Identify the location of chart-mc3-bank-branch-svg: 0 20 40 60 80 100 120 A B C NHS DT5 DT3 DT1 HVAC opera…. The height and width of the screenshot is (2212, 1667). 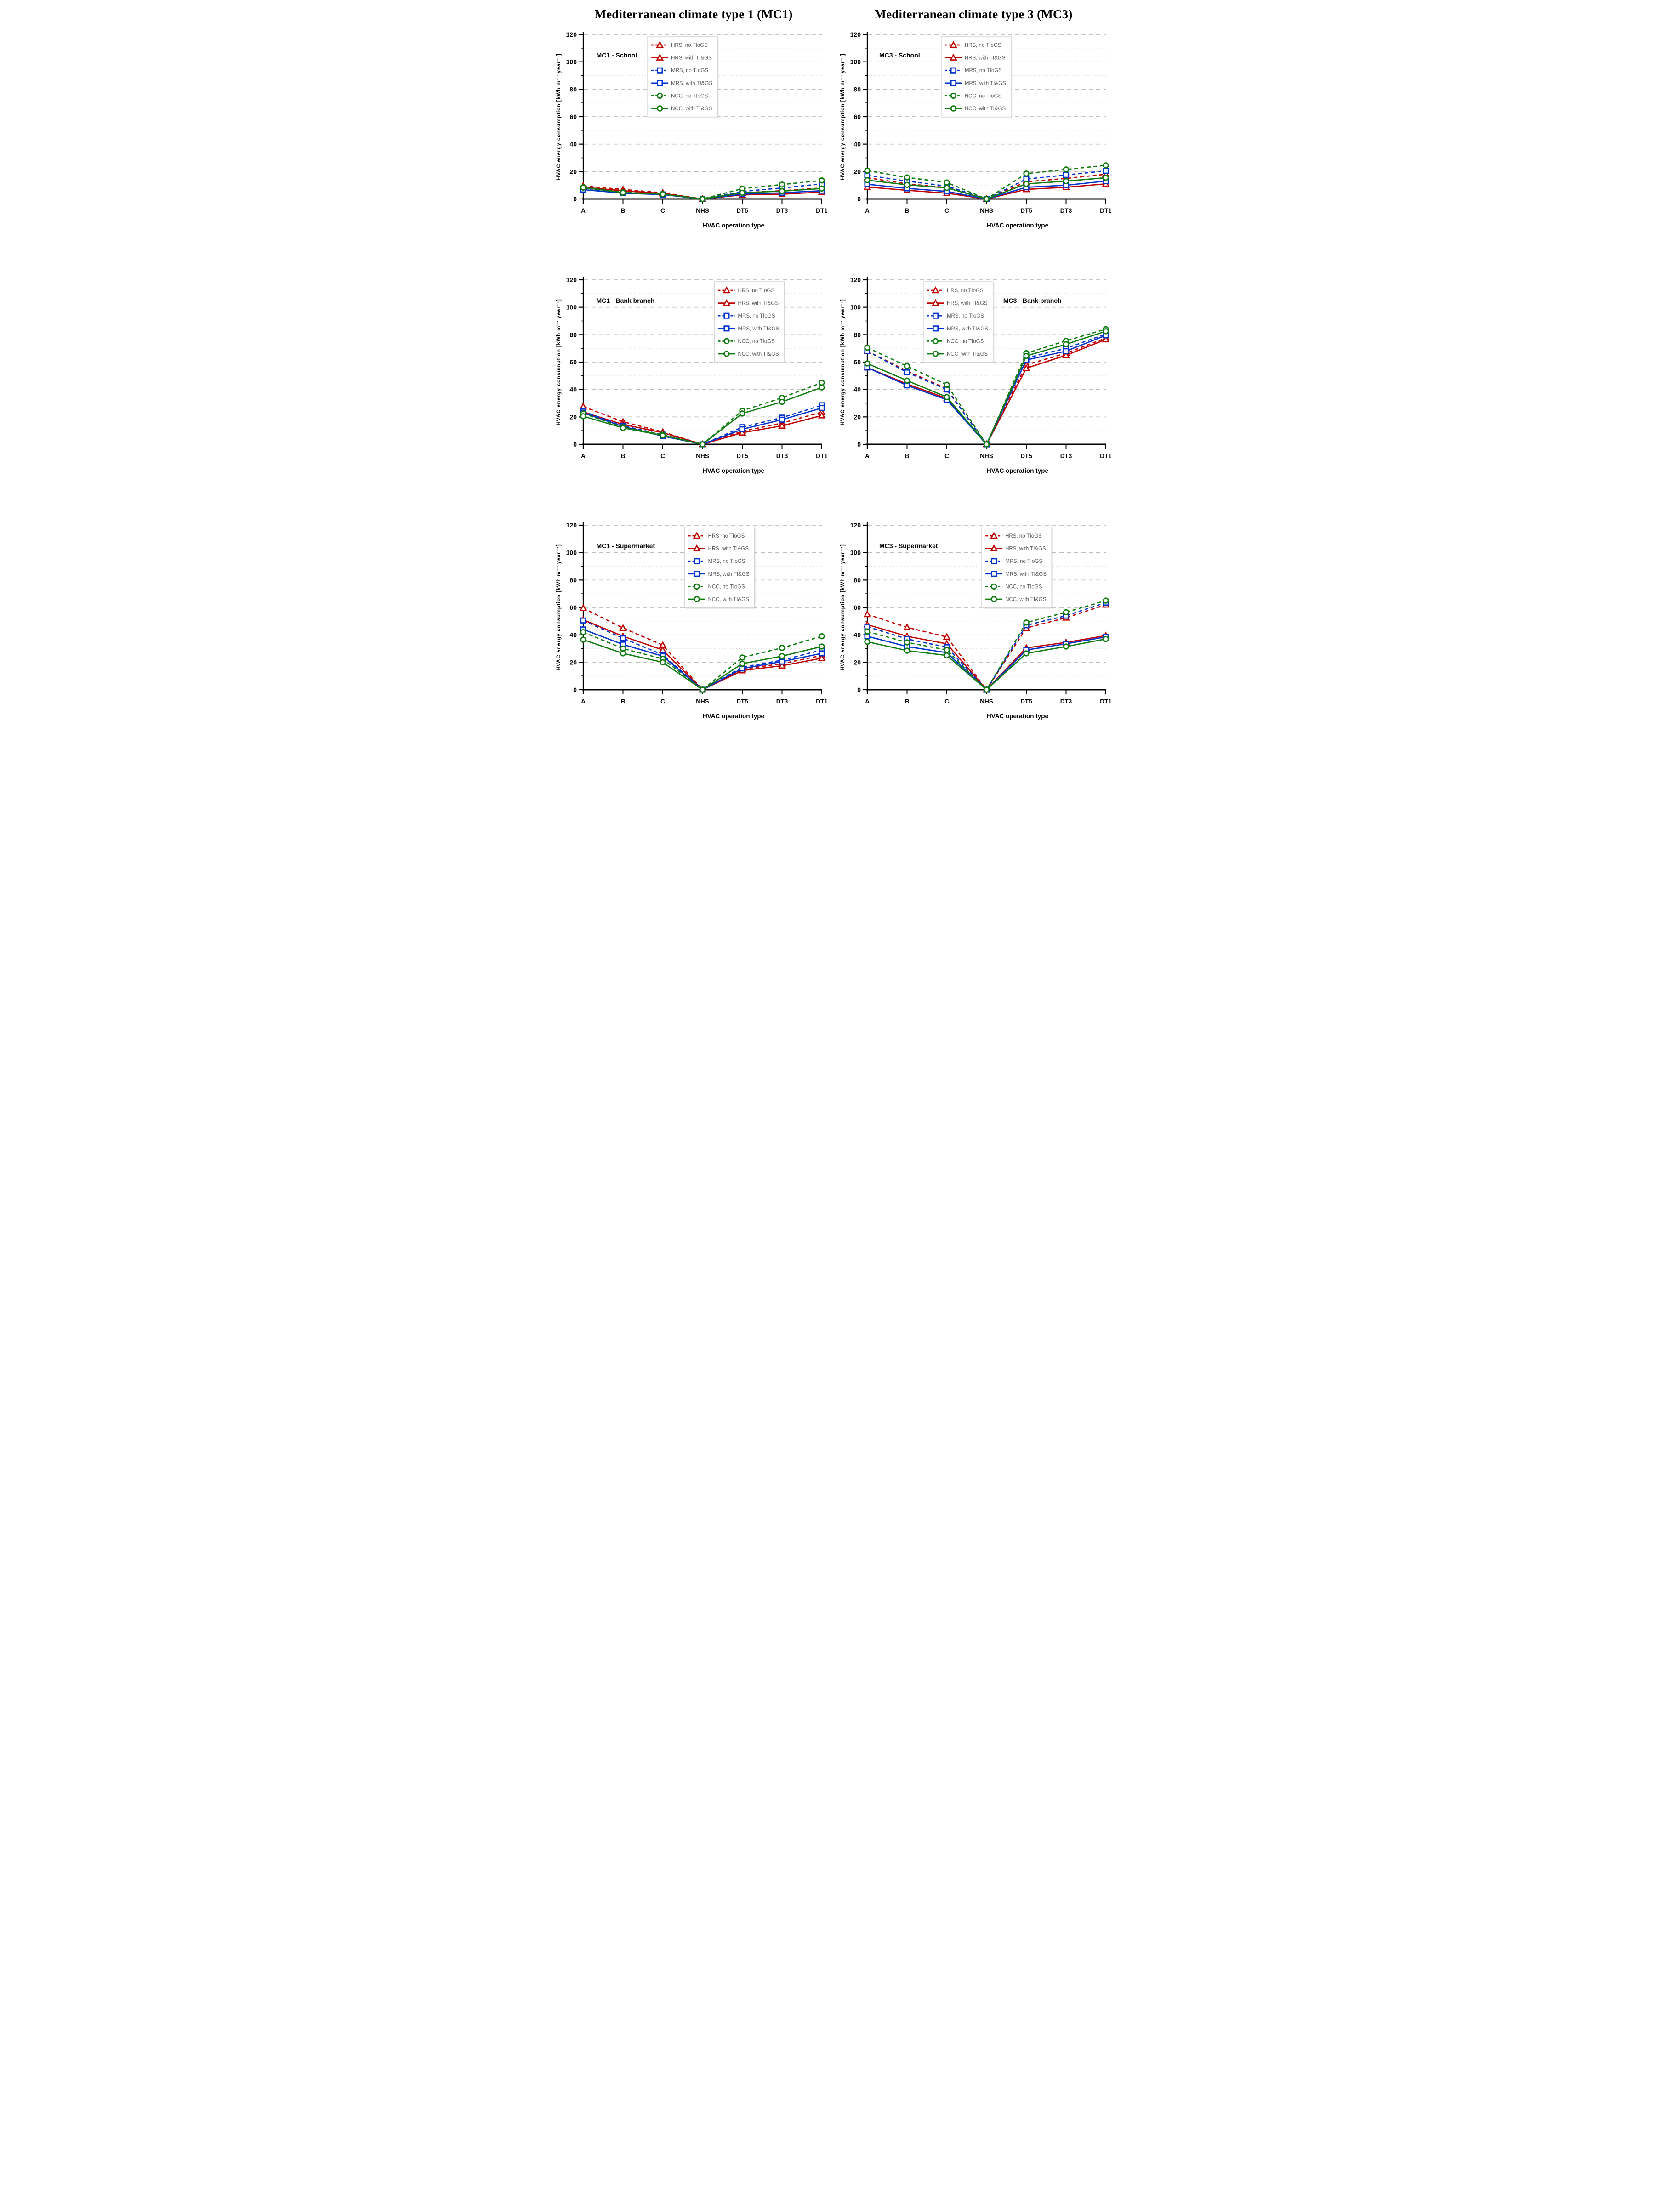
(974, 383).